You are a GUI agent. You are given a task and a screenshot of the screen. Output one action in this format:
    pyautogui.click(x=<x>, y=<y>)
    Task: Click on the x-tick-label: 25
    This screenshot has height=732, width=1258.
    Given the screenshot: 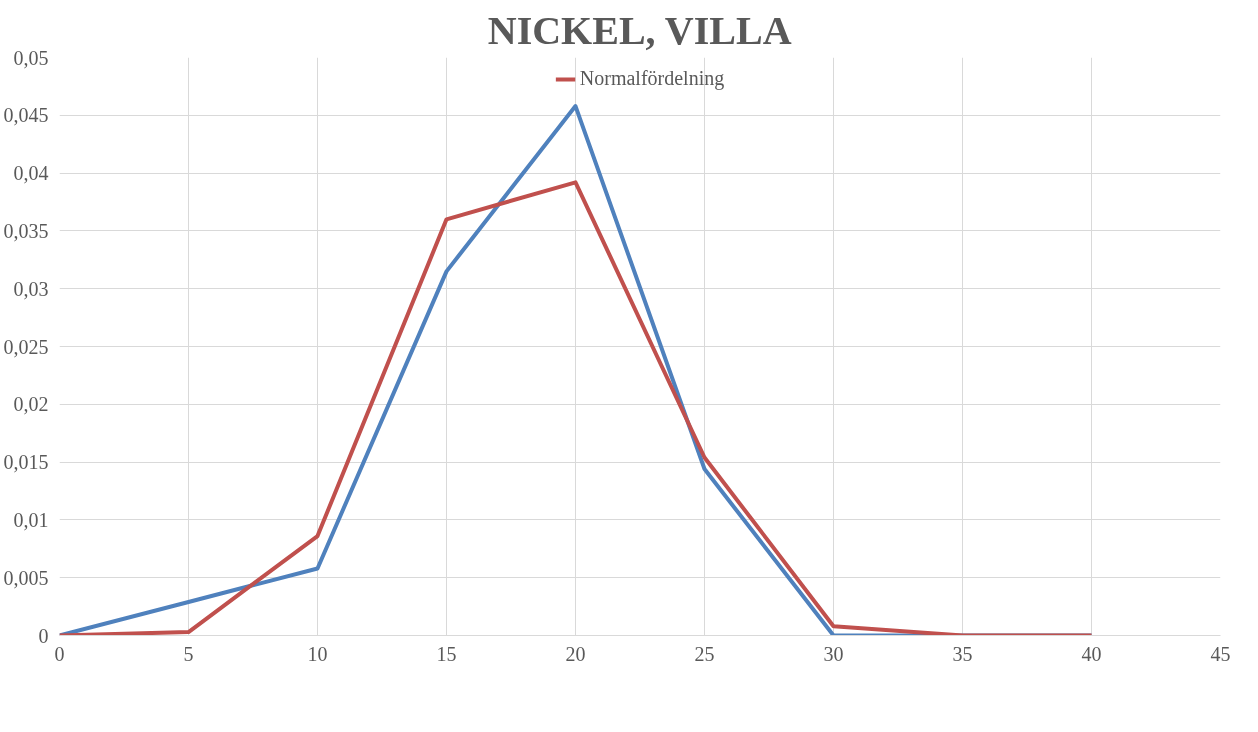 What is the action you would take?
    pyautogui.click(x=704, y=653)
    